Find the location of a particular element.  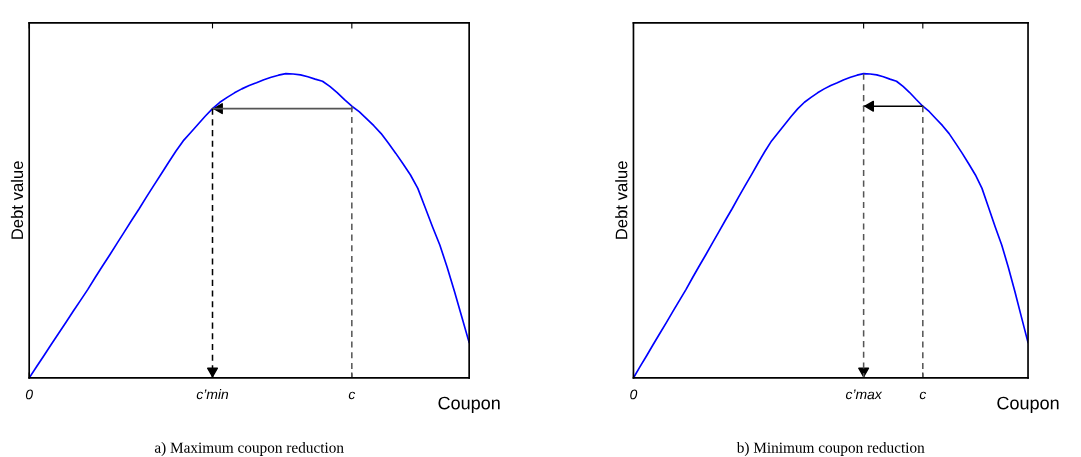

text: b) Minimum coupon reduction is located at coordinates (830, 449).